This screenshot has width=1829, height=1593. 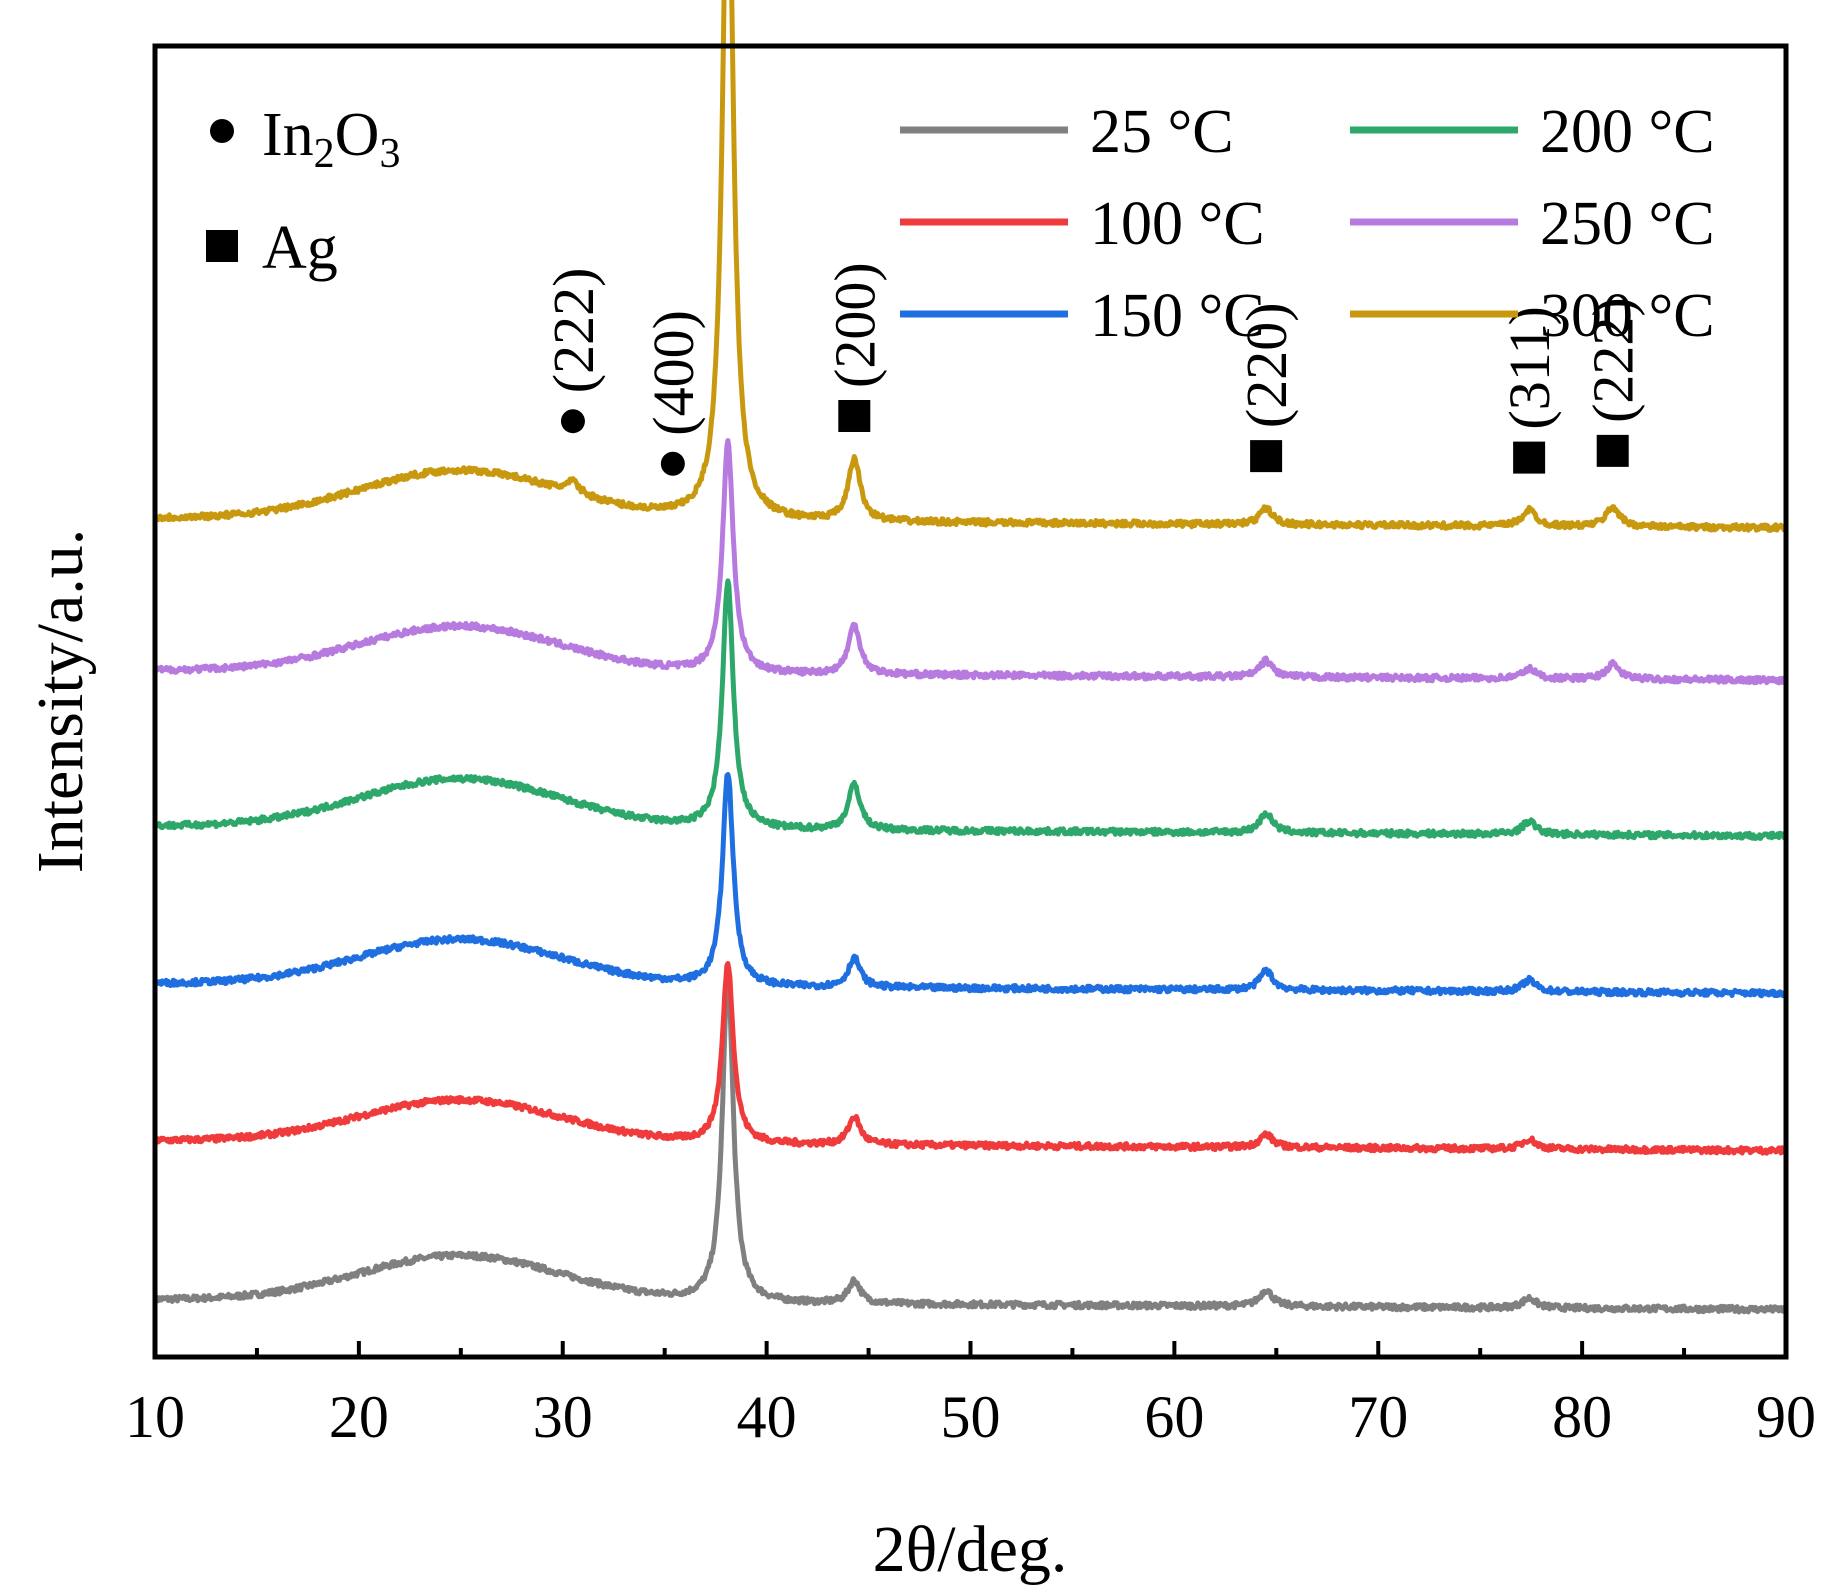 What do you see at coordinates (563, 1417) in the screenshot?
I see `x-tick-label: 30` at bounding box center [563, 1417].